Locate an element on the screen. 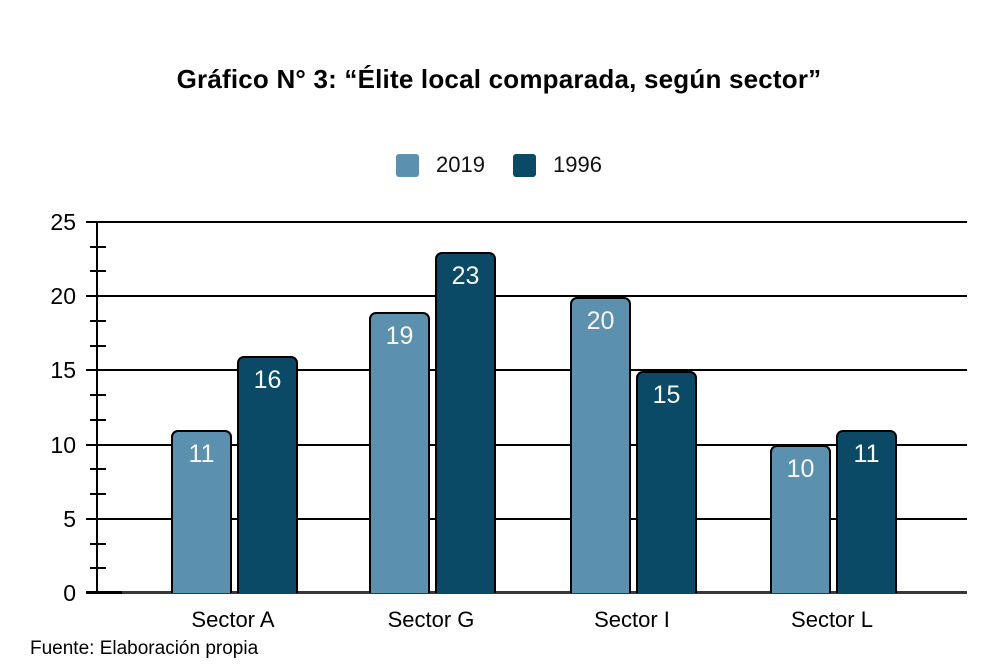 This screenshot has height=666, width=998. legend-item-1996: 1996 is located at coordinates (557, 165).